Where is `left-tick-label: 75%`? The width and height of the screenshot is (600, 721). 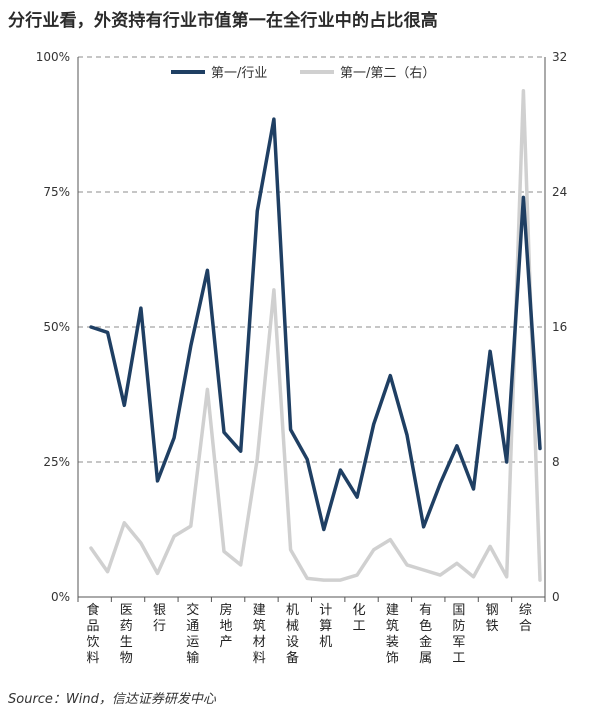 left-tick-label: 75% is located at coordinates (56, 192).